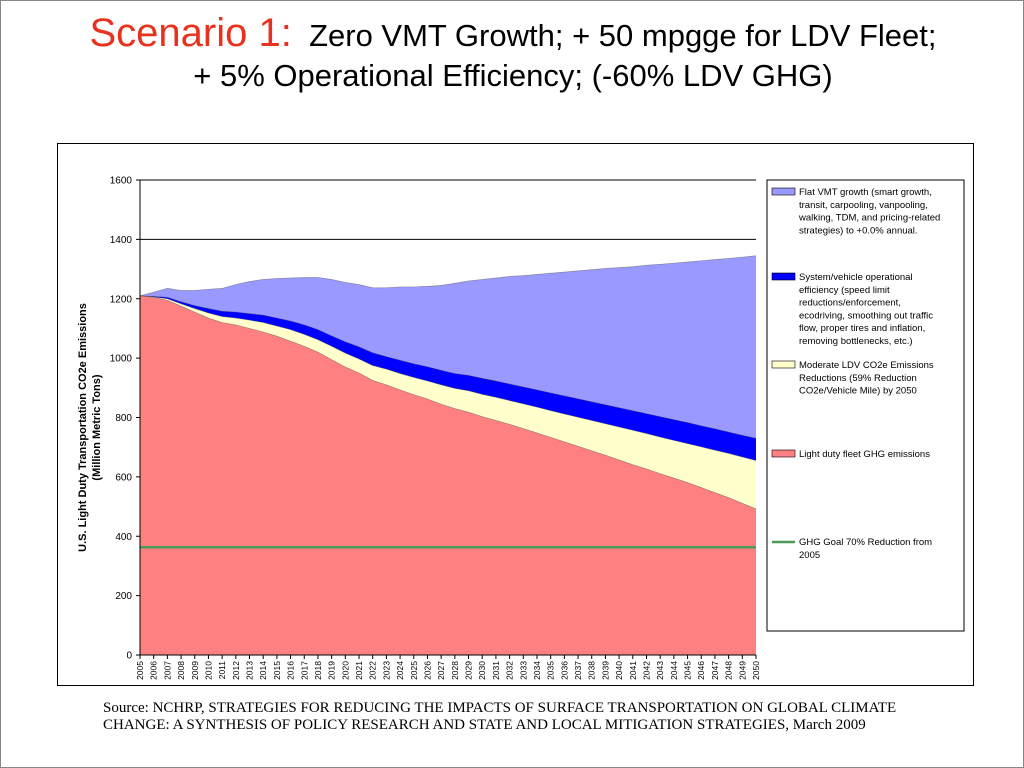 This screenshot has width=1024, height=768. Describe the element at coordinates (286, 33) in the screenshot. I see `title-colon: :` at that location.